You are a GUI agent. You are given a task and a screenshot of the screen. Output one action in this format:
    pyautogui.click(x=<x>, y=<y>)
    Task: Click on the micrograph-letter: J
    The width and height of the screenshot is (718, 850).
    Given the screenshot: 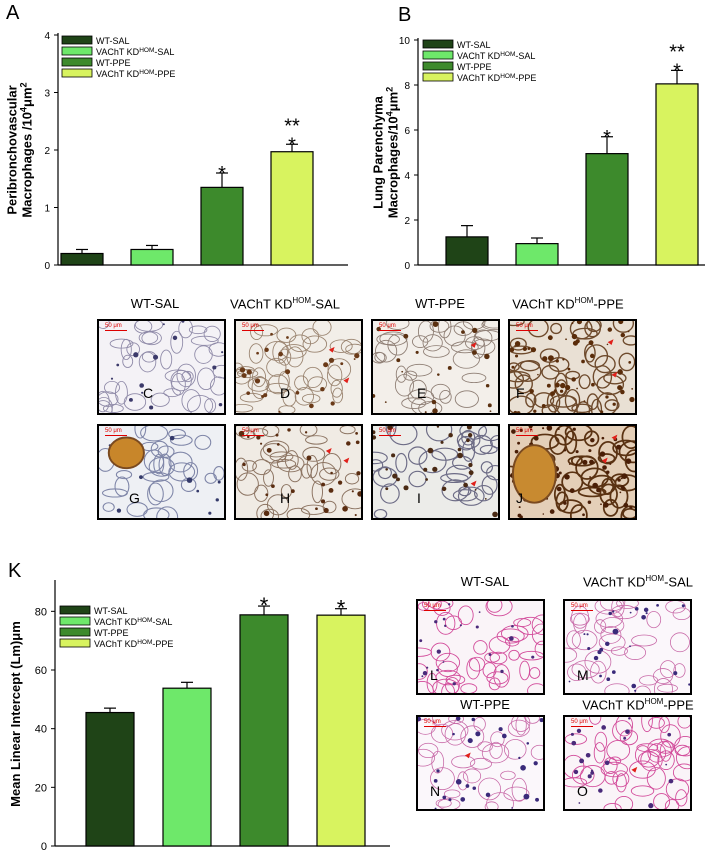 What is the action you would take?
    pyautogui.click(x=519, y=498)
    